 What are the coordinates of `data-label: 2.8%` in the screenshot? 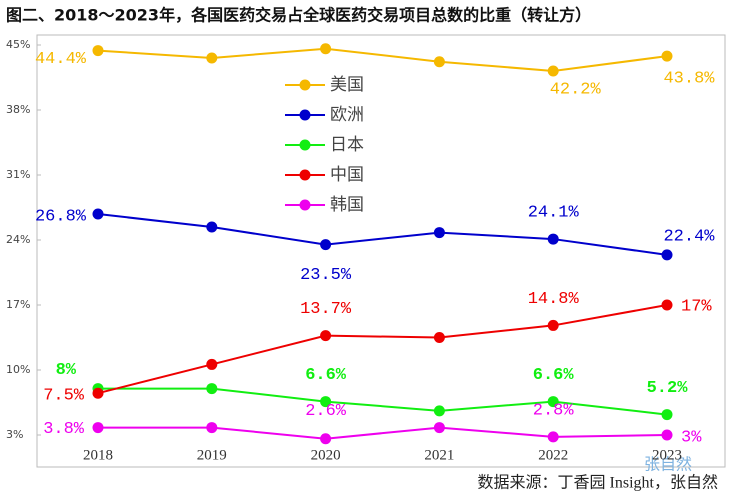 It's located at (554, 410).